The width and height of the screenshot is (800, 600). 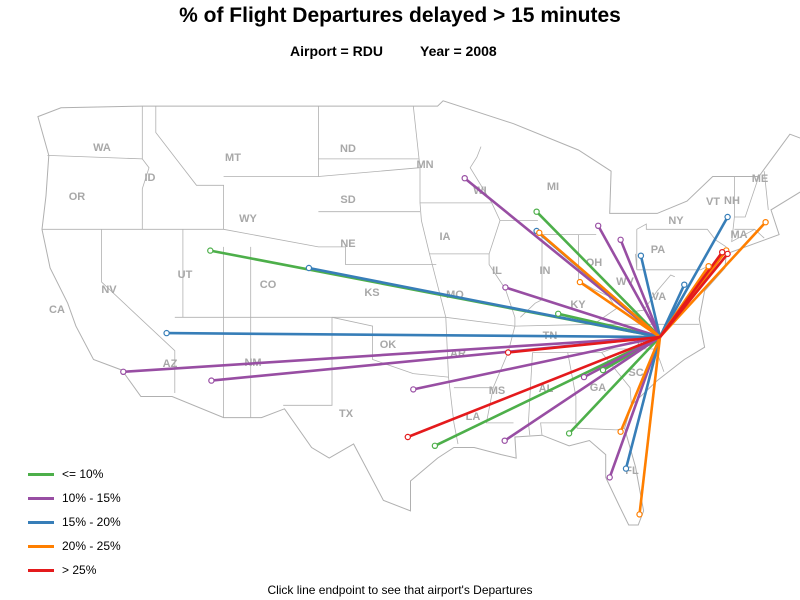 What do you see at coordinates (79, 570) in the screenshot?
I see `legend-label: > 25%` at bounding box center [79, 570].